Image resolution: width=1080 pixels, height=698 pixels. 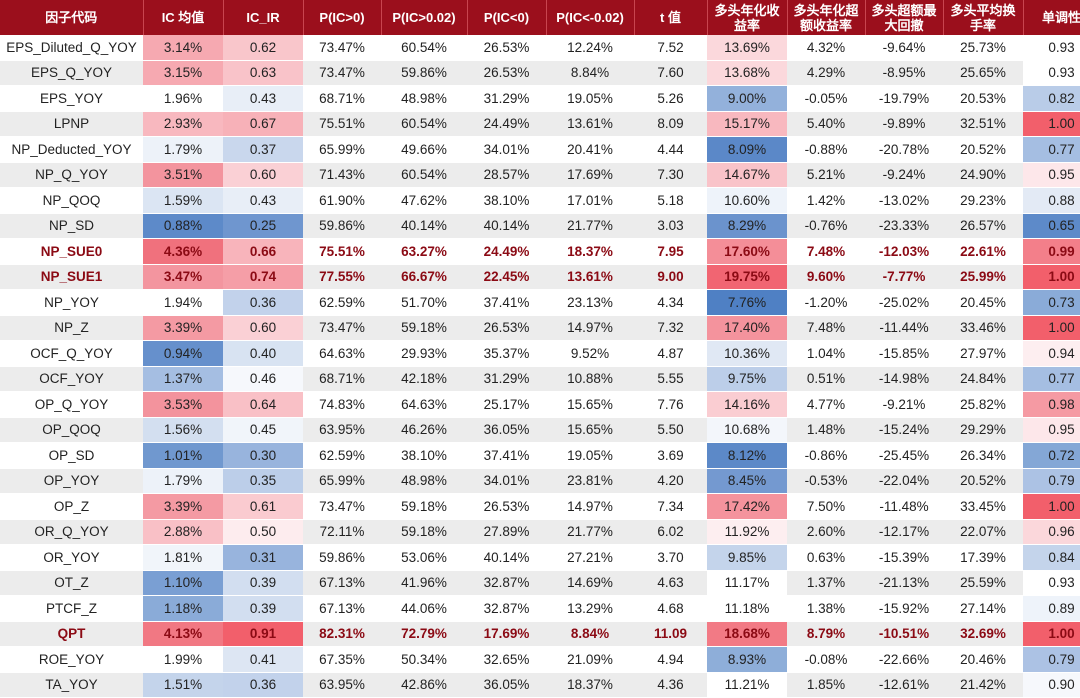 I want to click on table-cell: 4.68, so click(x=670, y=608).